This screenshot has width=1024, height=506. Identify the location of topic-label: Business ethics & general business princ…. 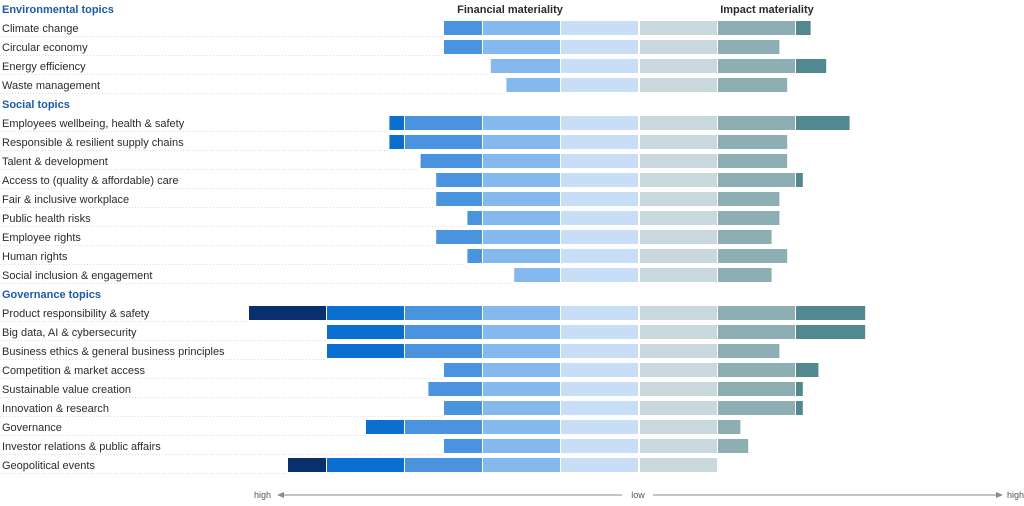
(113, 352).